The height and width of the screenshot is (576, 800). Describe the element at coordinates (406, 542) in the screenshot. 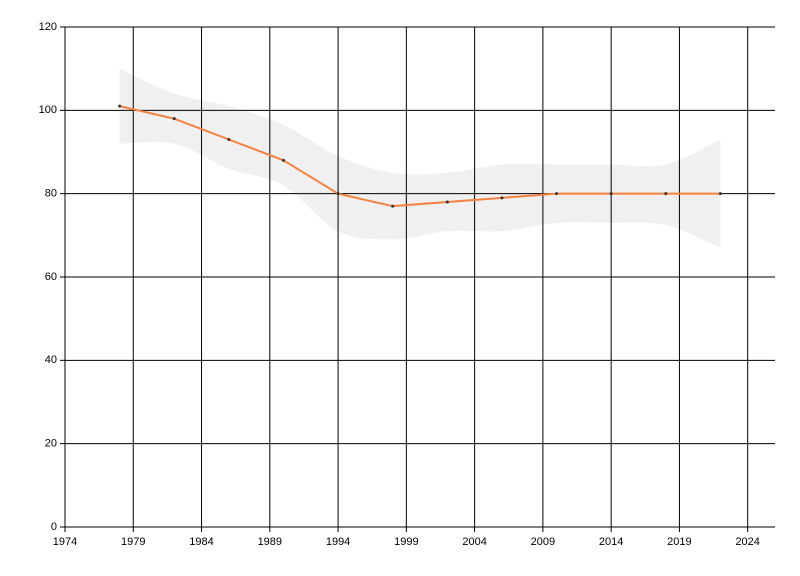

I see `x-tick-label: 1999` at that location.